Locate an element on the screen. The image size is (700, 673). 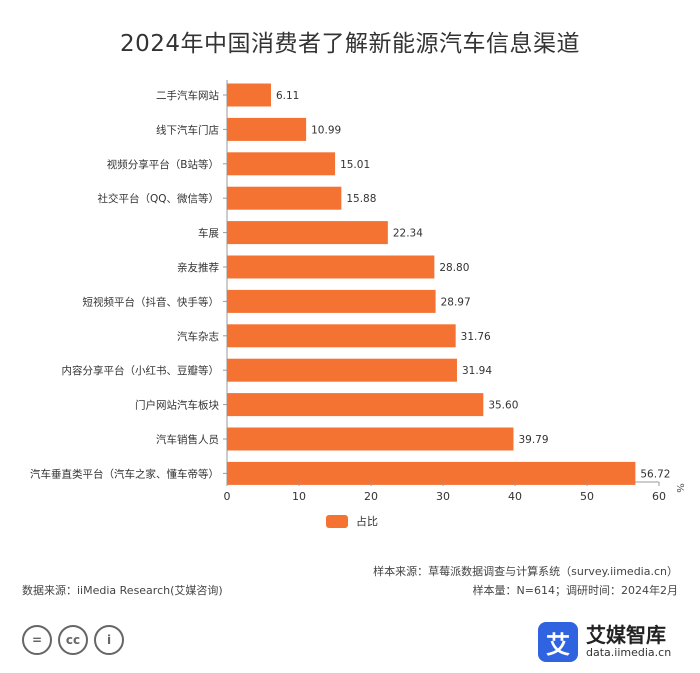
x-tick-label: 40 is located at coordinates (515, 496).